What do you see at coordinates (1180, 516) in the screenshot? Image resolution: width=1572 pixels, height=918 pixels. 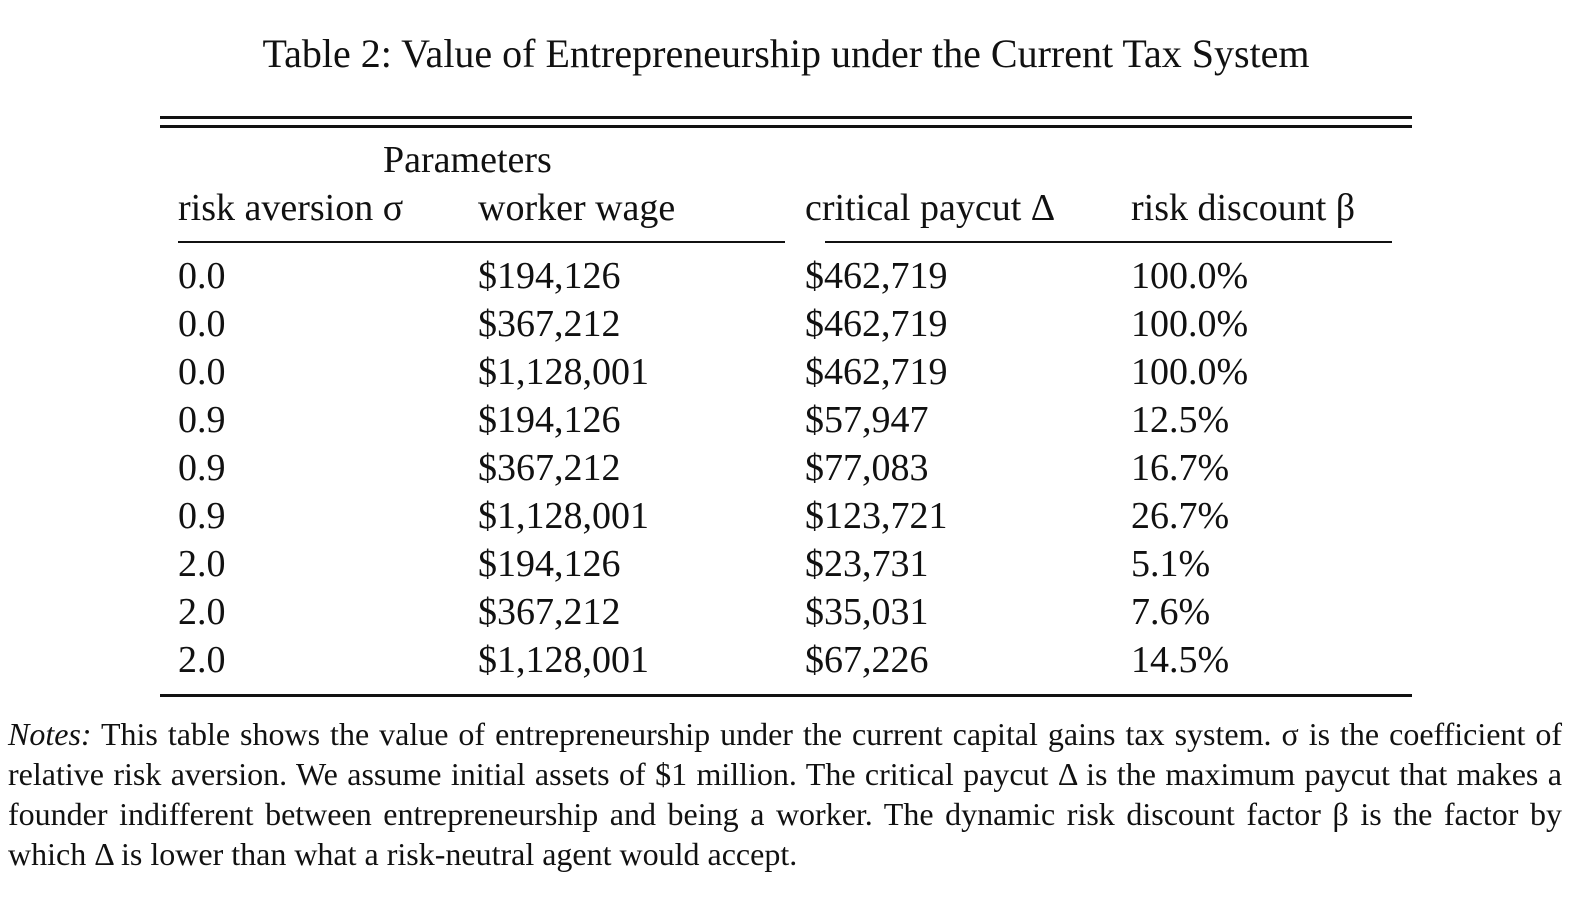 I see `table-cell: 26.7%` at bounding box center [1180, 516].